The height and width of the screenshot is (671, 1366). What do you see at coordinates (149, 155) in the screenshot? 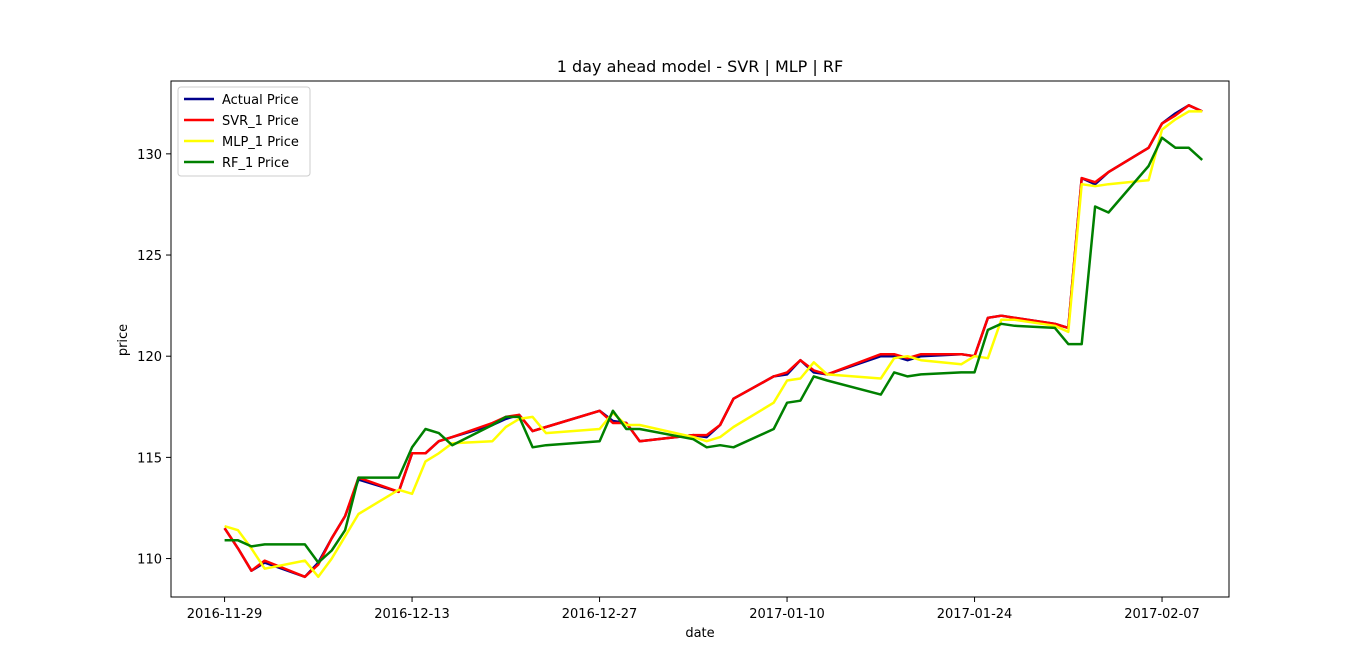
I see `y-tick-label: 130` at bounding box center [149, 155].